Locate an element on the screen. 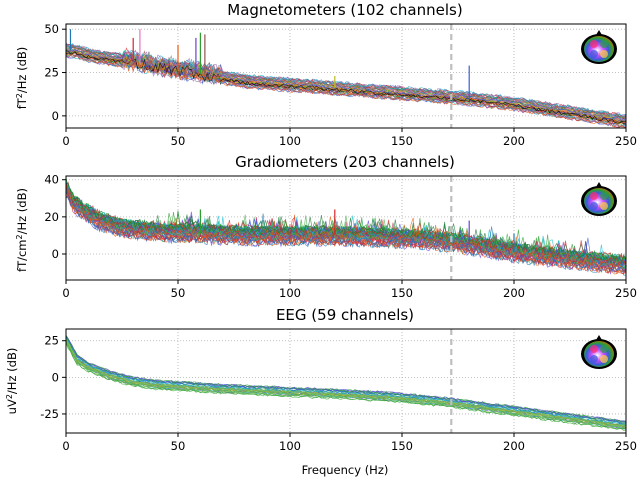 This screenshot has height=480, width=640. chart-title: Magnetometers (102 channels) is located at coordinates (344, 10).